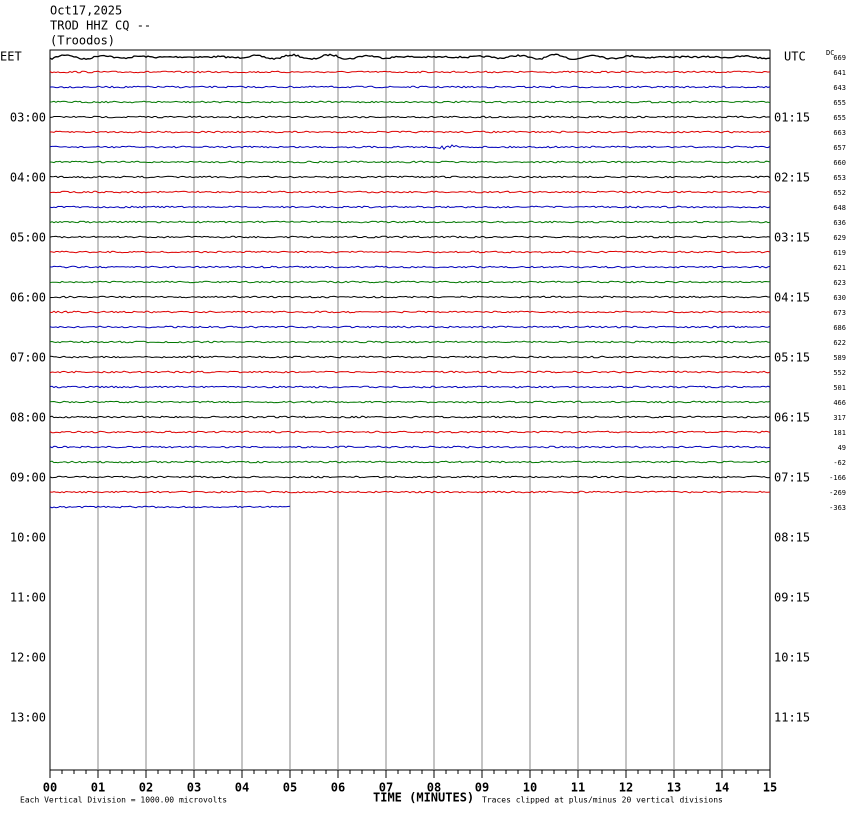 This screenshot has width=850, height=814. I want to click on dc-offset: 655, so click(839, 118).